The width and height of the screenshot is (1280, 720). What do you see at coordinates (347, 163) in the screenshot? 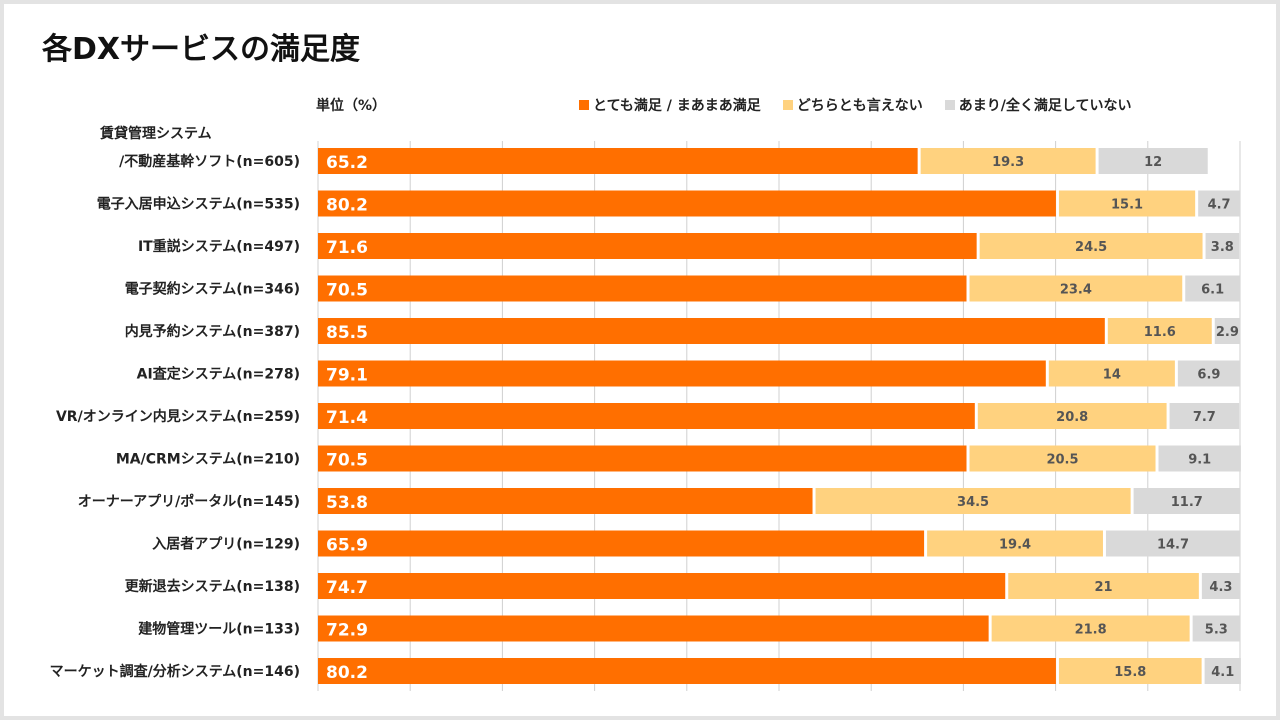
I see `data-label: 65.2` at bounding box center [347, 163].